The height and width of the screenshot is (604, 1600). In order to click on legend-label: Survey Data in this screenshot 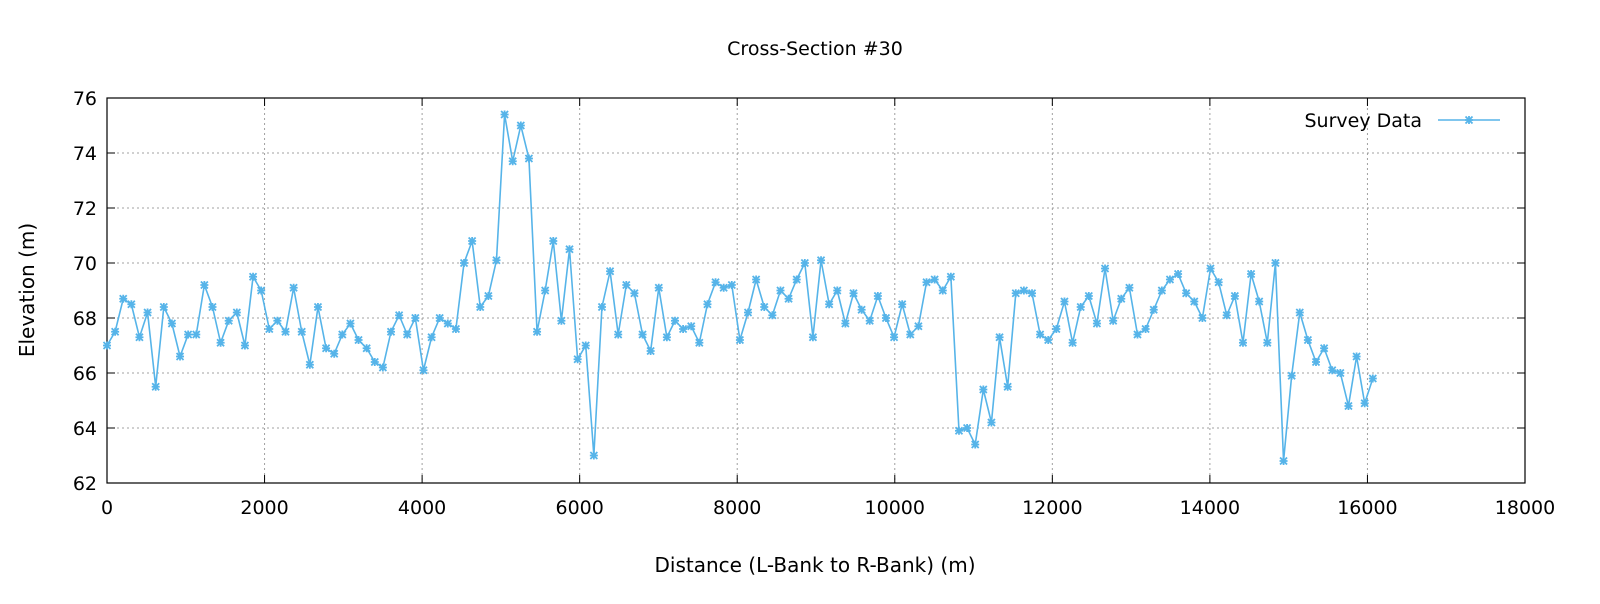, I will do `click(1364, 121)`.